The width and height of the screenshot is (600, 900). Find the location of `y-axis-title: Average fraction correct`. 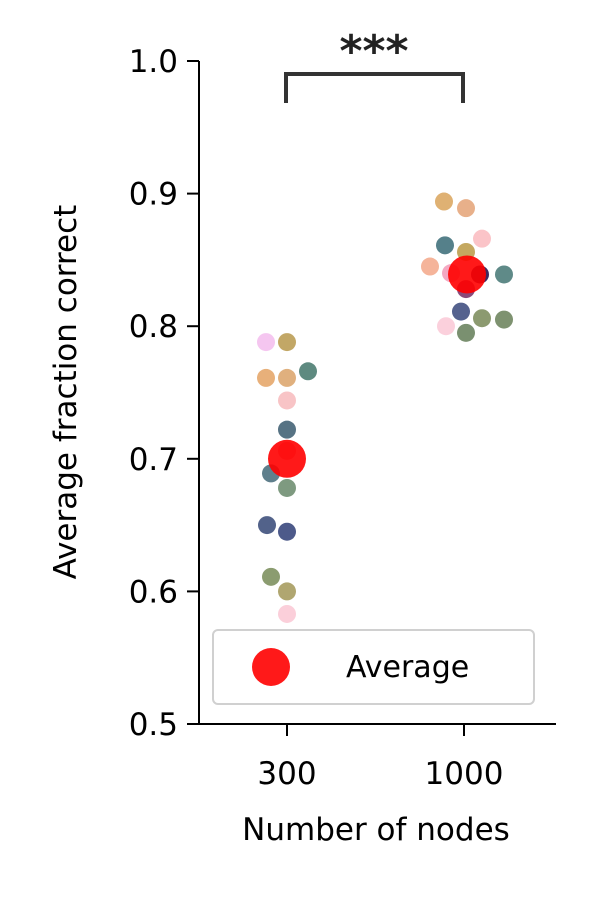

y-axis-title: Average fraction correct is located at coordinates (66, 392).